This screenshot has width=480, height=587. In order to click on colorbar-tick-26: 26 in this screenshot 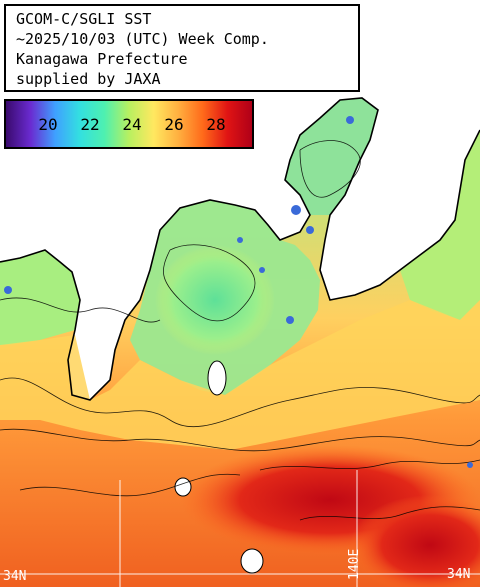, I will do `click(174, 124)`.